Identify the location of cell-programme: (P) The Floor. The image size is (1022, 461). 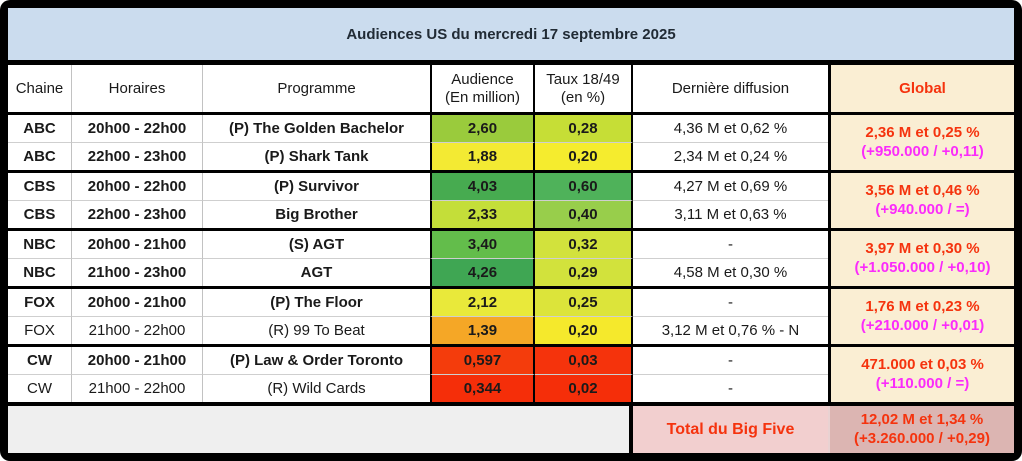
(316, 303).